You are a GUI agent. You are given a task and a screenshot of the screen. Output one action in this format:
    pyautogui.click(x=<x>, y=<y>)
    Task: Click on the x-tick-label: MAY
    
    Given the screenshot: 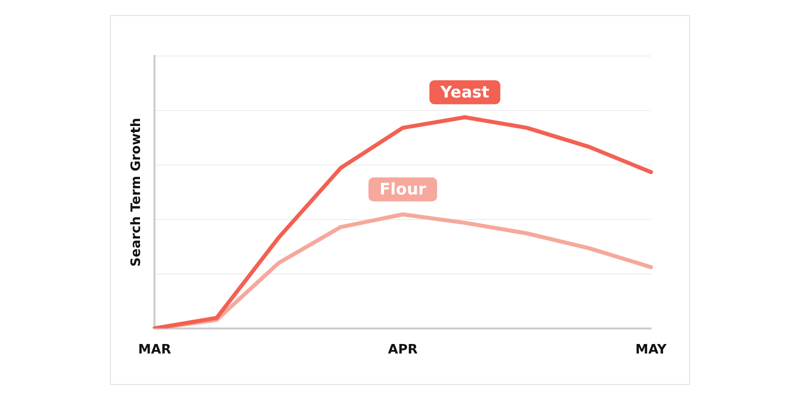 What is the action you would take?
    pyautogui.click(x=651, y=350)
    